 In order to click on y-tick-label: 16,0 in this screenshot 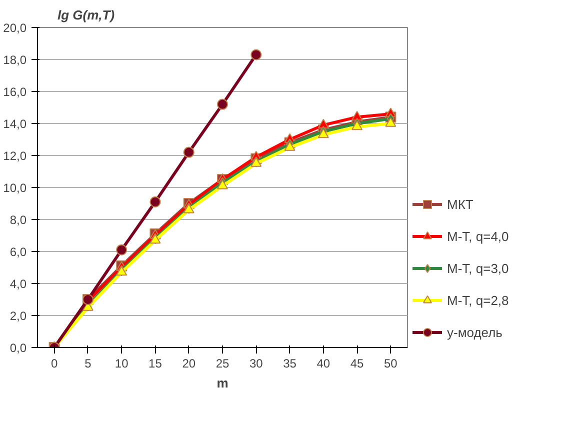, I will do `click(15, 92)`.